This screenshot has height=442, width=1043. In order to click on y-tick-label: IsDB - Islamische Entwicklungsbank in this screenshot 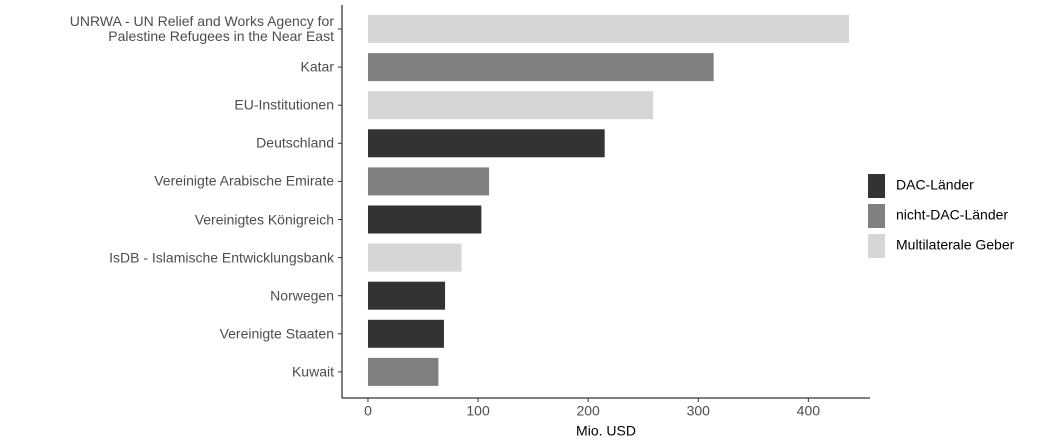, I will do `click(221, 257)`.